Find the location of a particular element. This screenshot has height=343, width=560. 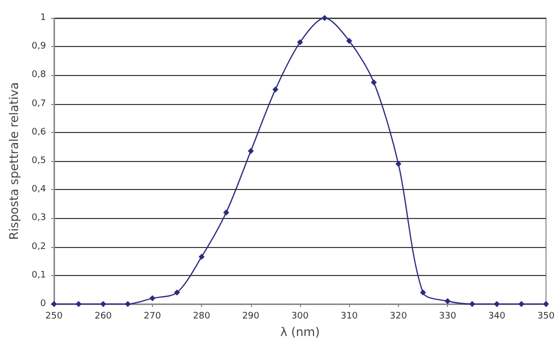

x-tick-label: 330 is located at coordinates (447, 317).